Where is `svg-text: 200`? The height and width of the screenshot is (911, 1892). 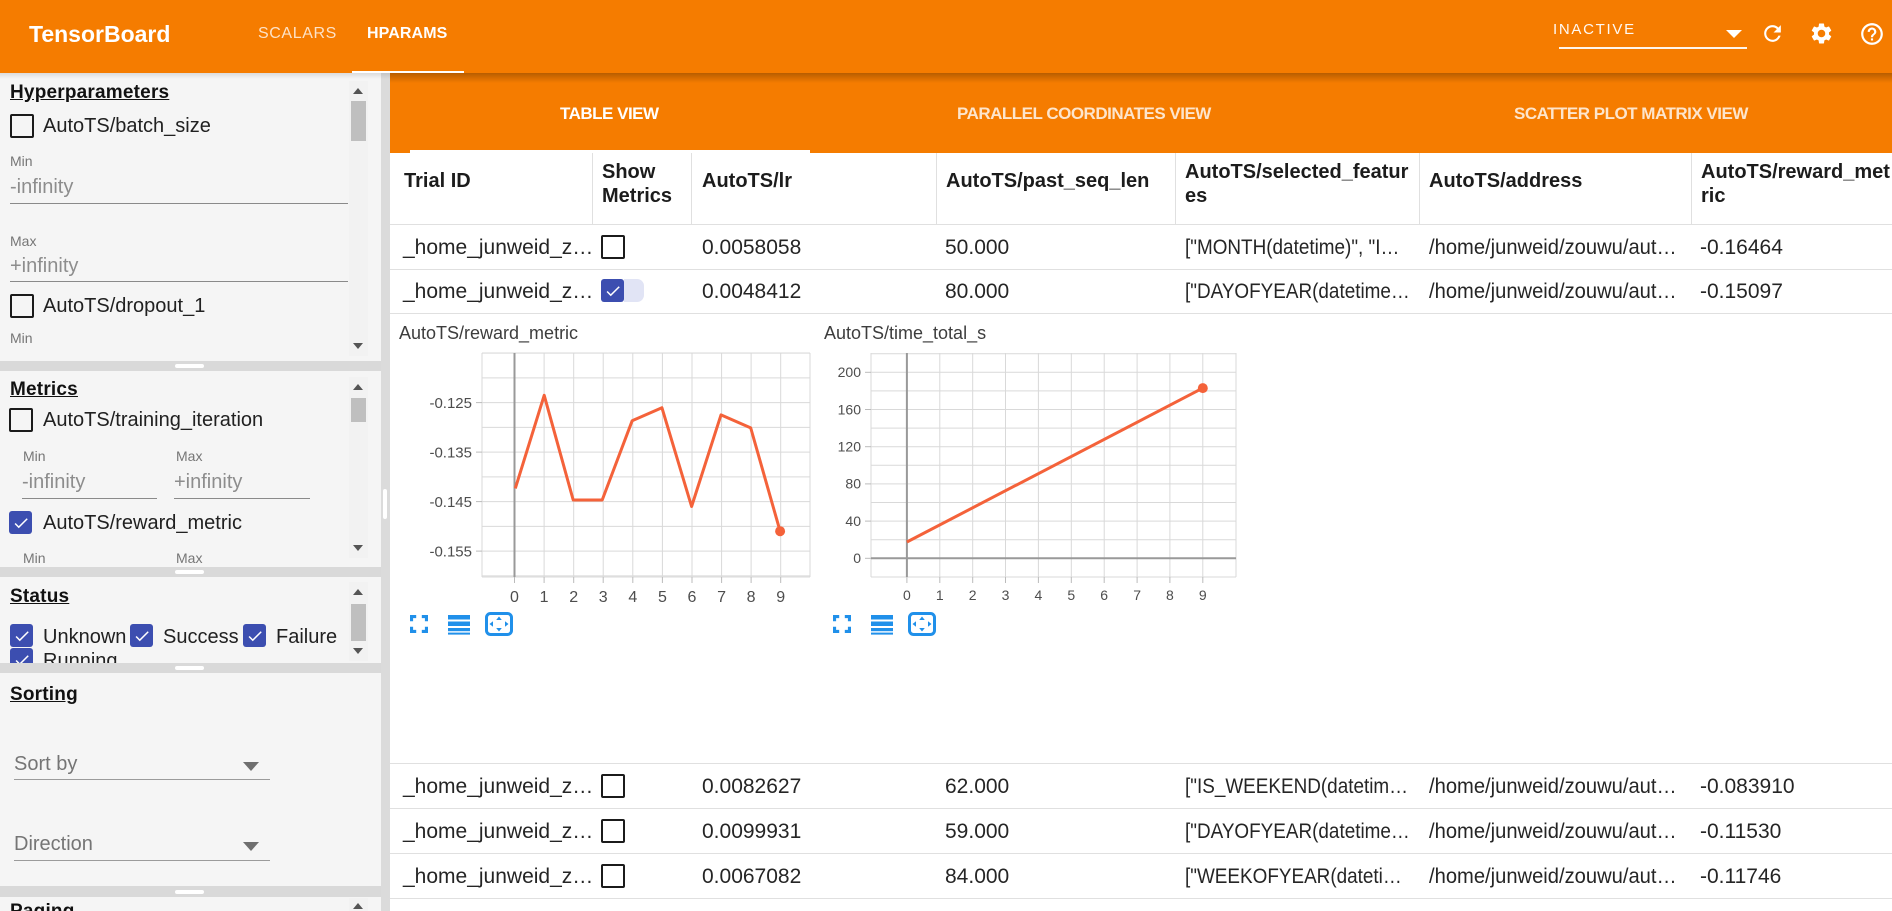
svg-text: 200 is located at coordinates (850, 372).